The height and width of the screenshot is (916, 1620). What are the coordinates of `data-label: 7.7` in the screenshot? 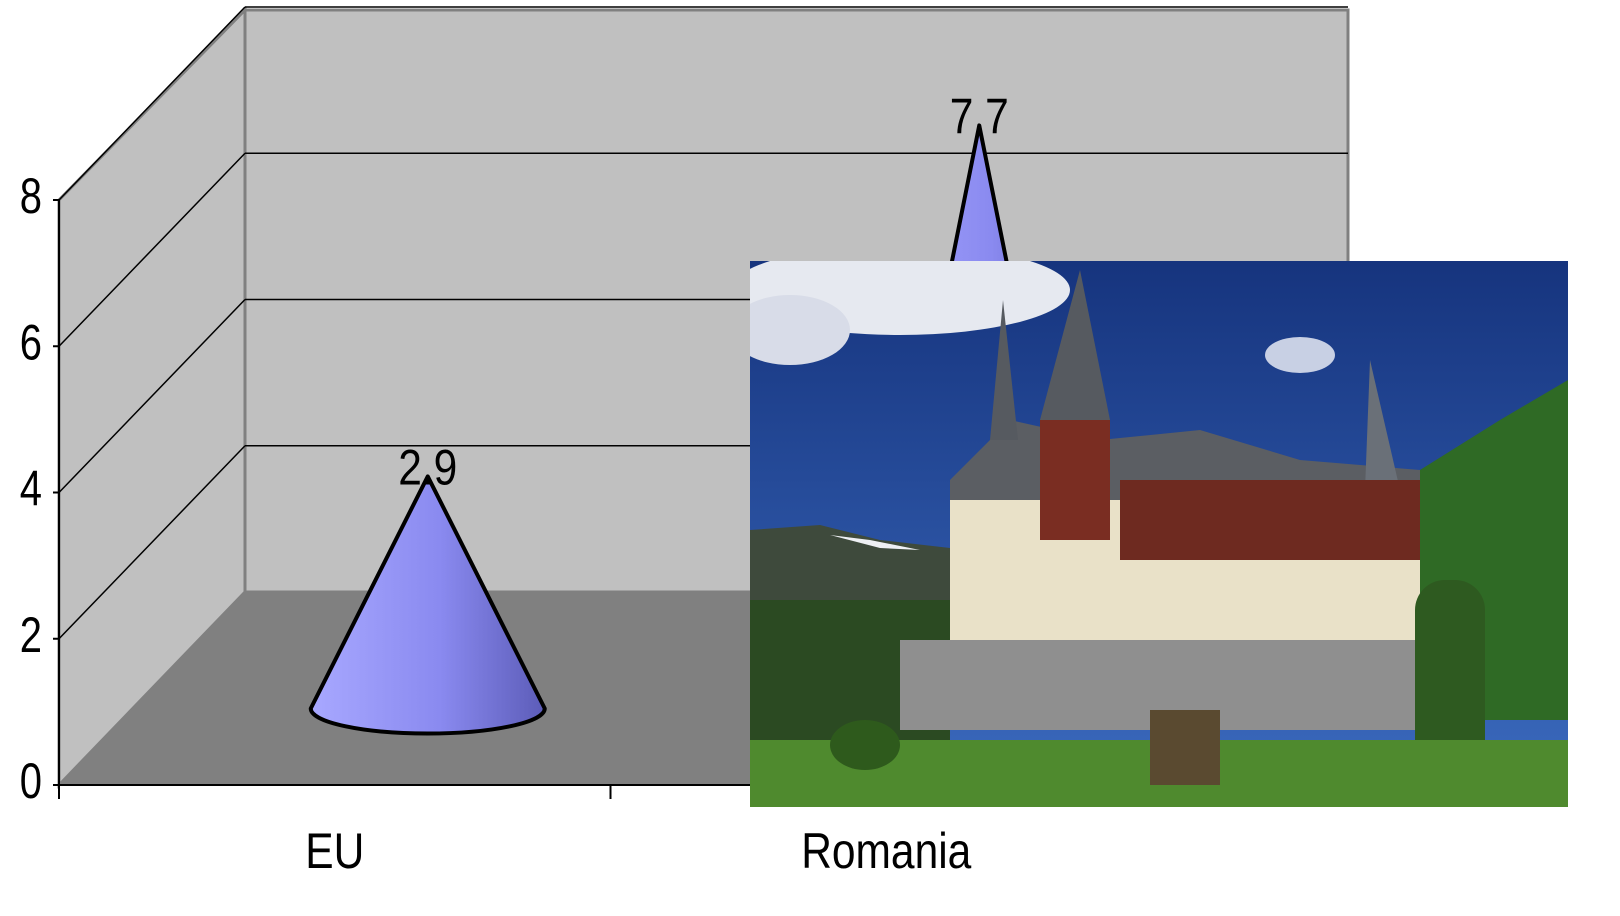 It's located at (979, 116).